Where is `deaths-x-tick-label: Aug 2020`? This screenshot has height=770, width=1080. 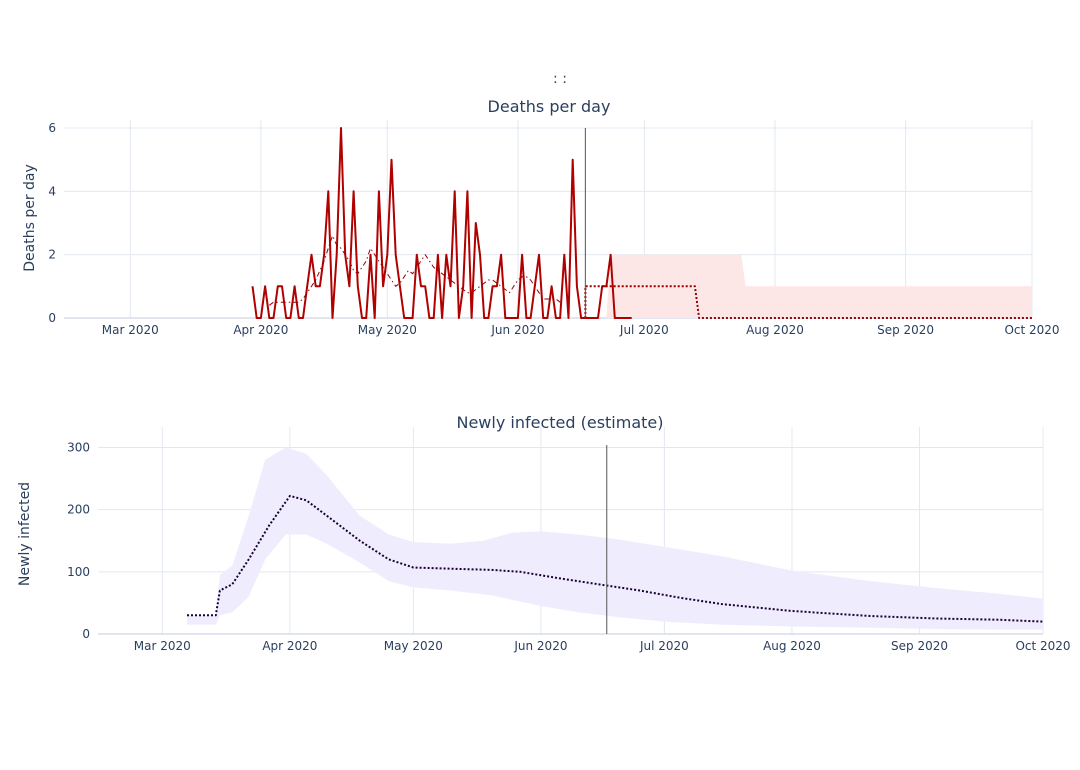
deaths-x-tick-label: Aug 2020 is located at coordinates (775, 330).